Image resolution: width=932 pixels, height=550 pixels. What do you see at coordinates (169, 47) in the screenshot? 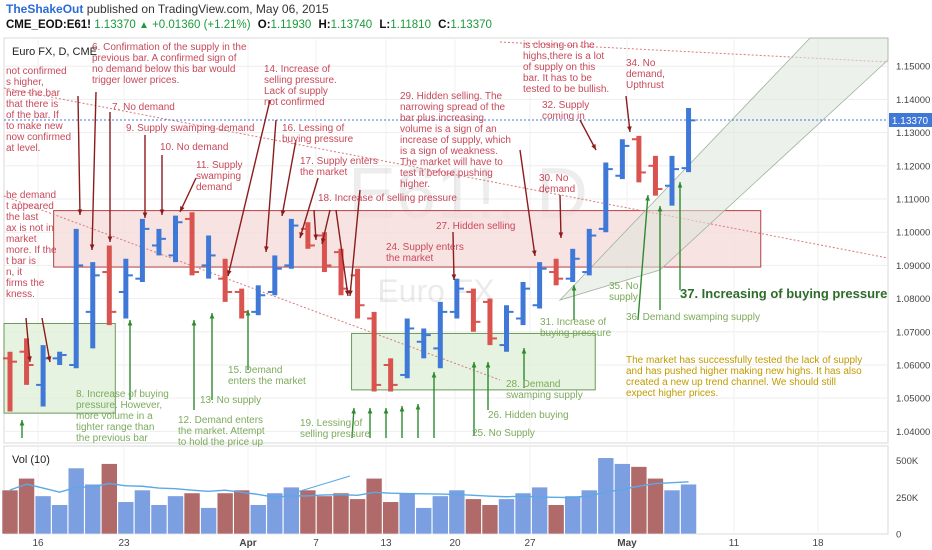
I see `annotation-line: 6. Confirmation of the supply in the` at bounding box center [169, 47].